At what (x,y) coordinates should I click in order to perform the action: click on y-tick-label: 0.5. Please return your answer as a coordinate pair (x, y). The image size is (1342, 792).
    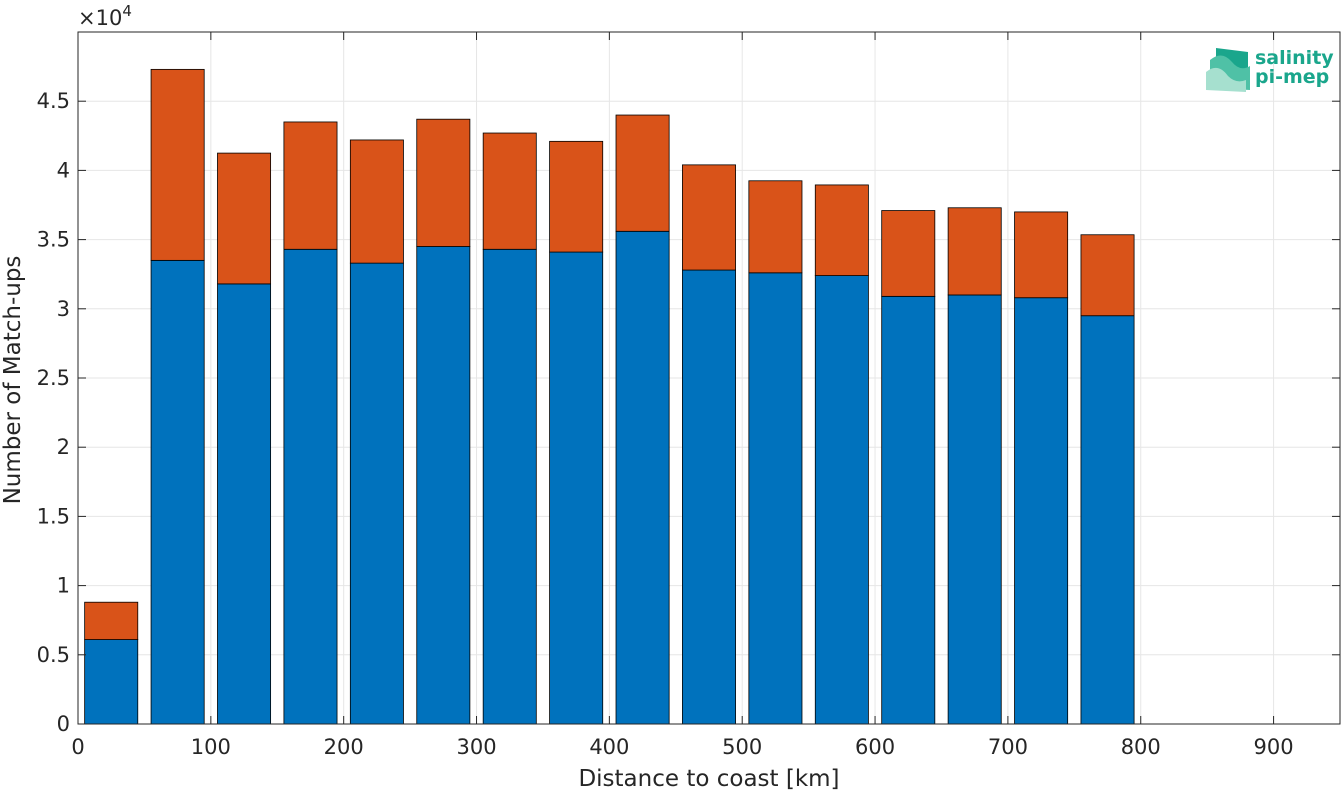
    Looking at the image, I should click on (53, 655).